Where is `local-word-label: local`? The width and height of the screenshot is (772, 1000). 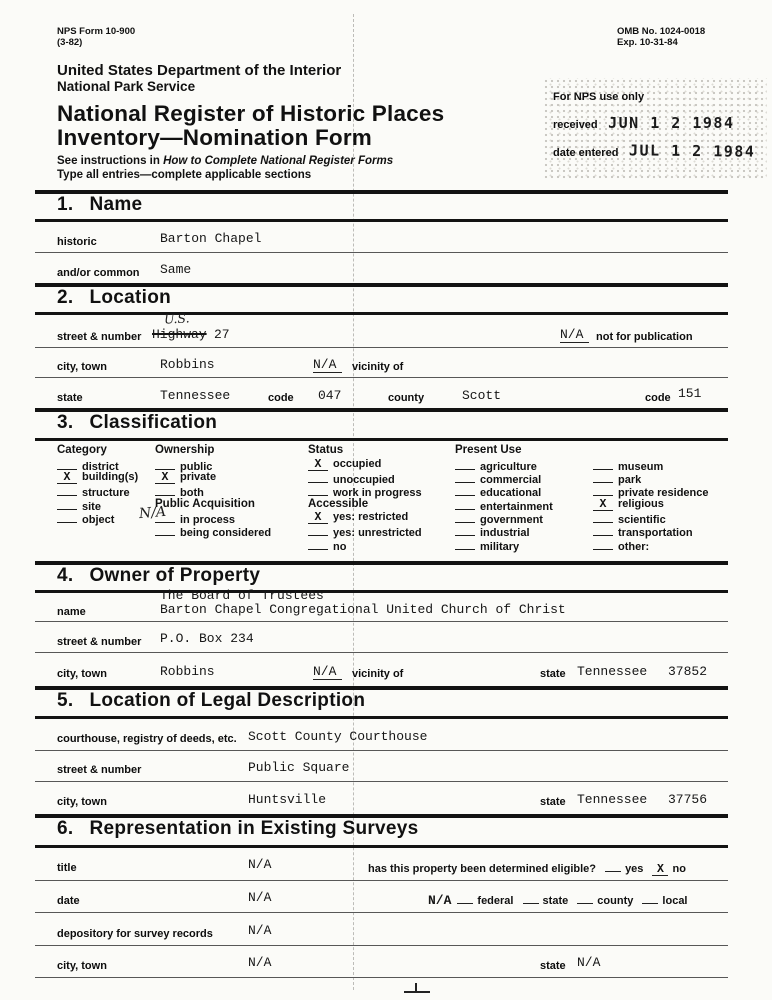
local-word-label: local is located at coordinates (675, 901).